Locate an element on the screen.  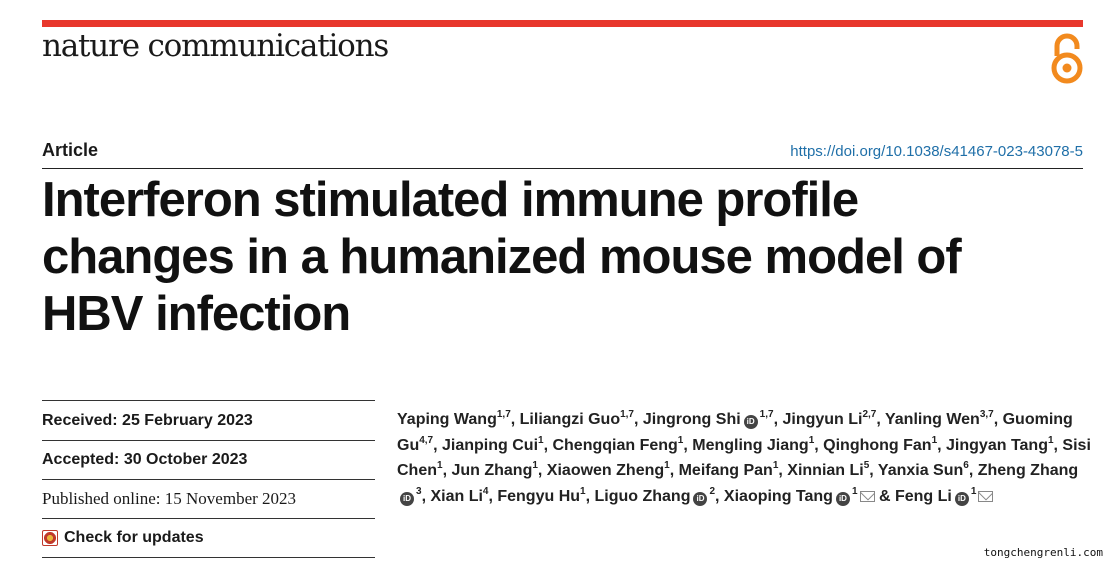
author-name: Xiaoping Tang is located at coordinates (778, 496).